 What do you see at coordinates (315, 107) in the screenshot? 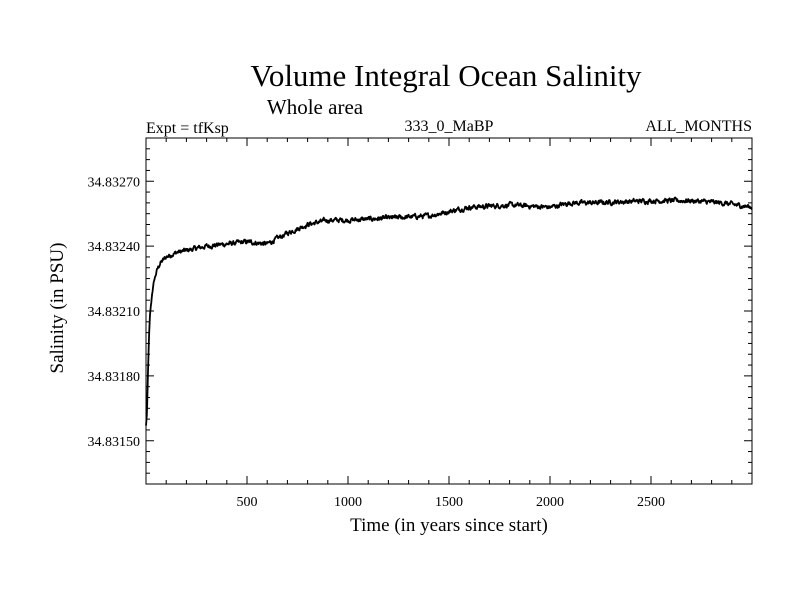
I see `chart-subtitle: Whole area` at bounding box center [315, 107].